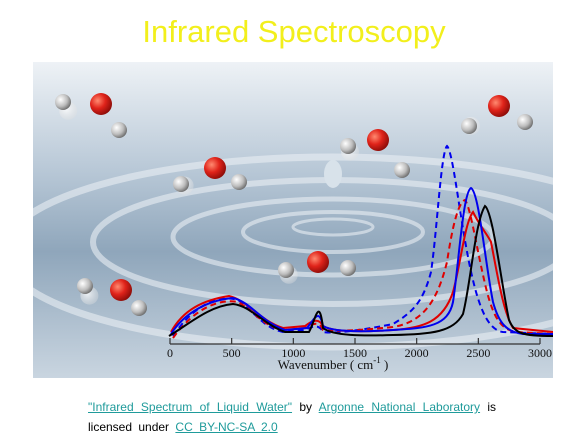  I want to click on x-tick-label: 2000, so click(417, 353).